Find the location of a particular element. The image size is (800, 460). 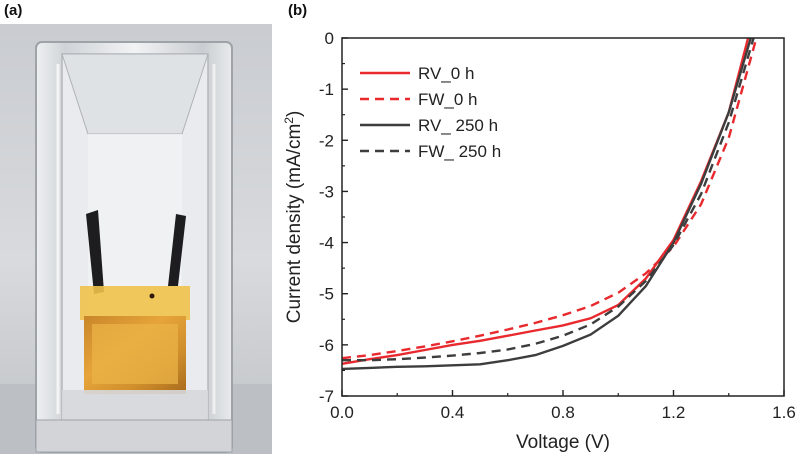

y-tick-label: -6 is located at coordinates (326, 345).